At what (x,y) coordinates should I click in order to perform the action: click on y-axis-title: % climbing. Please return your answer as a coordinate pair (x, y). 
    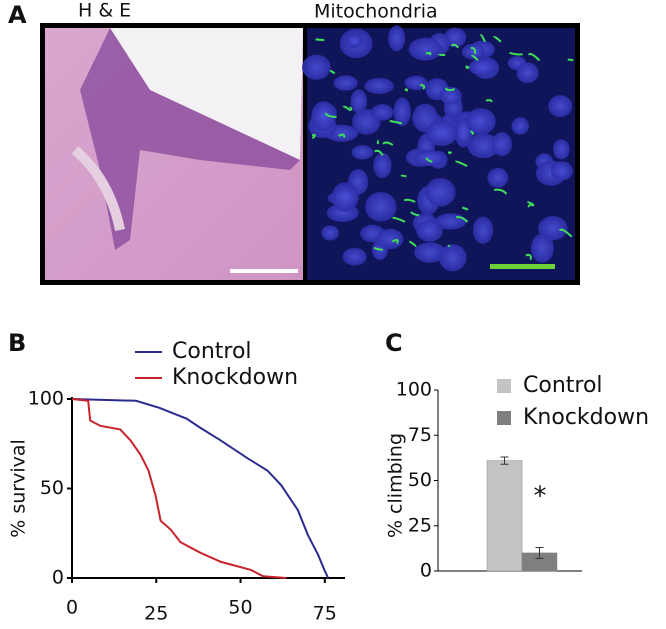
    Looking at the image, I should click on (396, 485).